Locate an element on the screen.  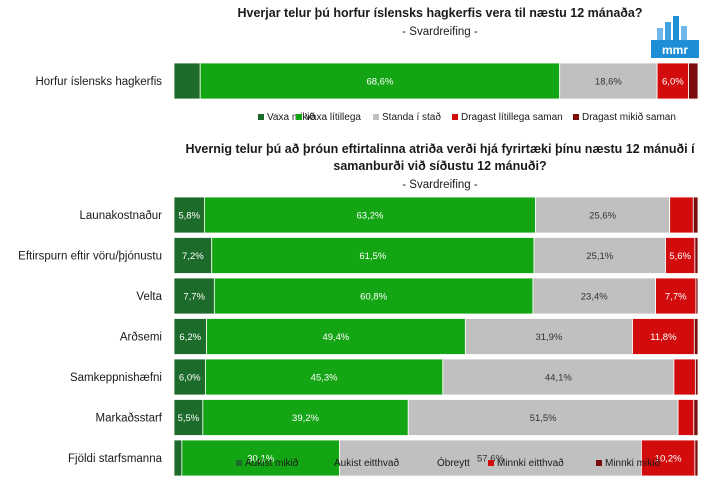
legend-label: Vaxa mikið is located at coordinates (291, 117).